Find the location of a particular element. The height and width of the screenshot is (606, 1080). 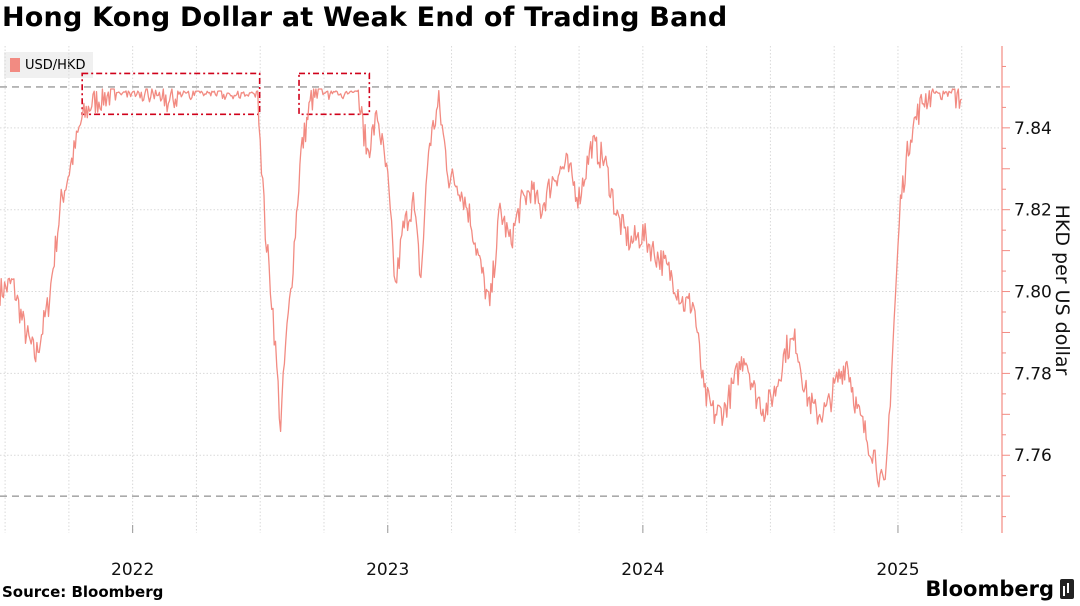

highlight-box is located at coordinates (171, 94).